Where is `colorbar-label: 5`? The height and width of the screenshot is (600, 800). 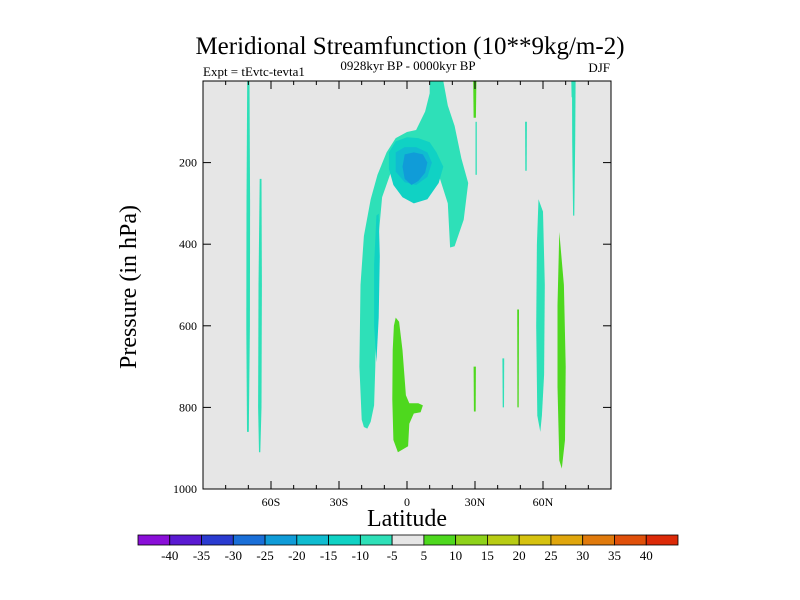
colorbar-label: 5 is located at coordinates (424, 555).